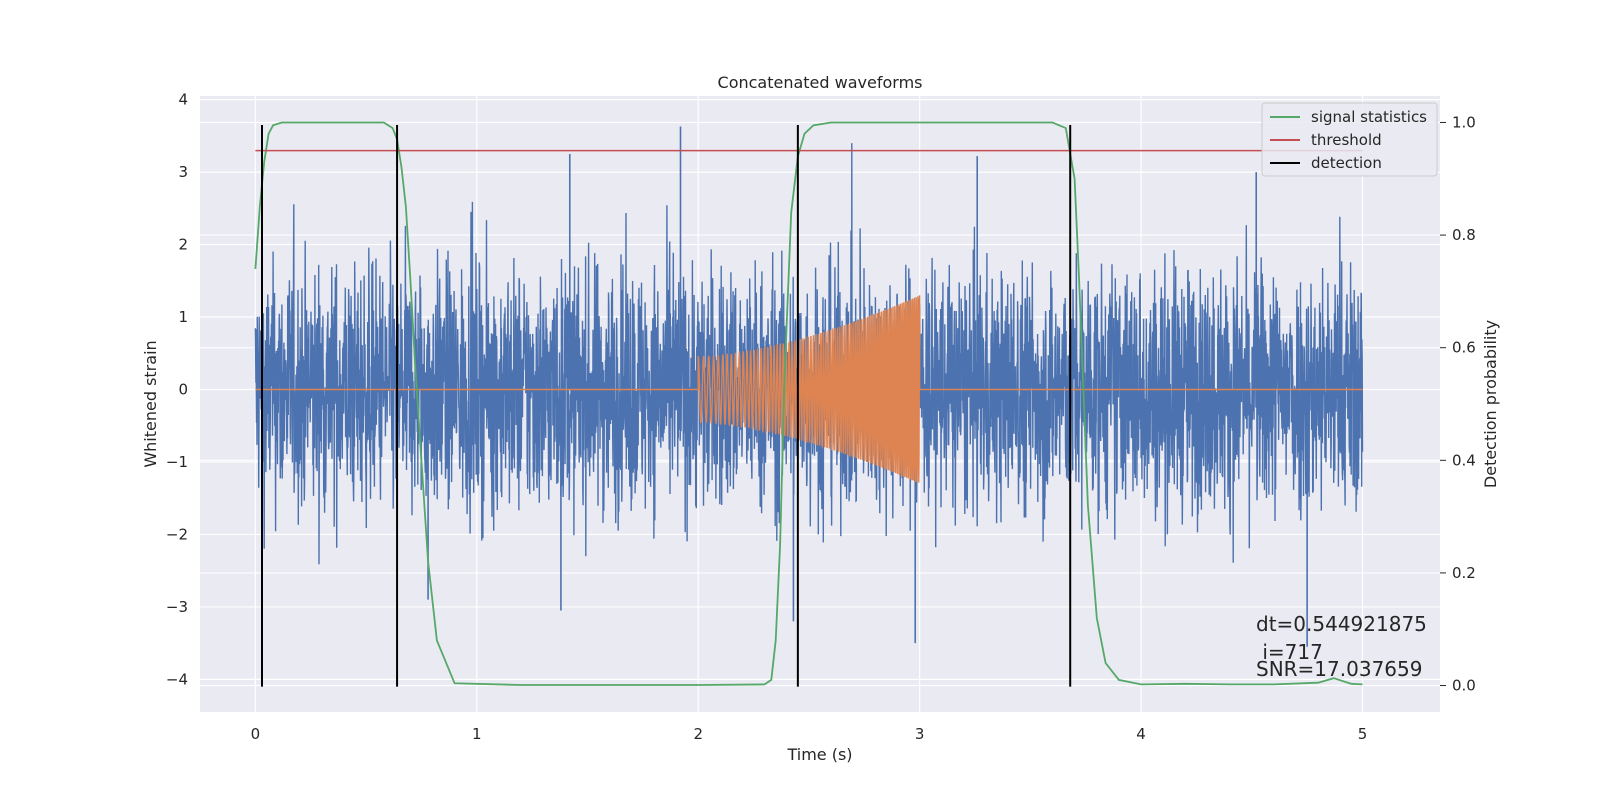 The height and width of the screenshot is (800, 1600). I want to click on legend-detection-label: detection, so click(1346, 163).